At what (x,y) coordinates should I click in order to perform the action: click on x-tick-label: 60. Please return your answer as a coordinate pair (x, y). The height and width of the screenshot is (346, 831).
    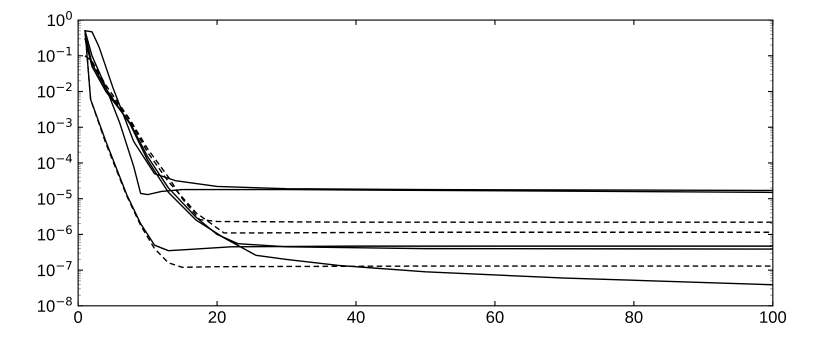
    Looking at the image, I should click on (495, 317).